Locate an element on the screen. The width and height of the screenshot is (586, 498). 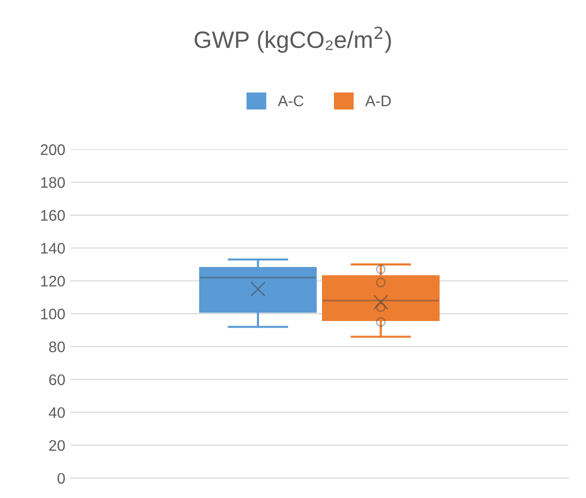
y-tick-label: 40 is located at coordinates (56, 412).